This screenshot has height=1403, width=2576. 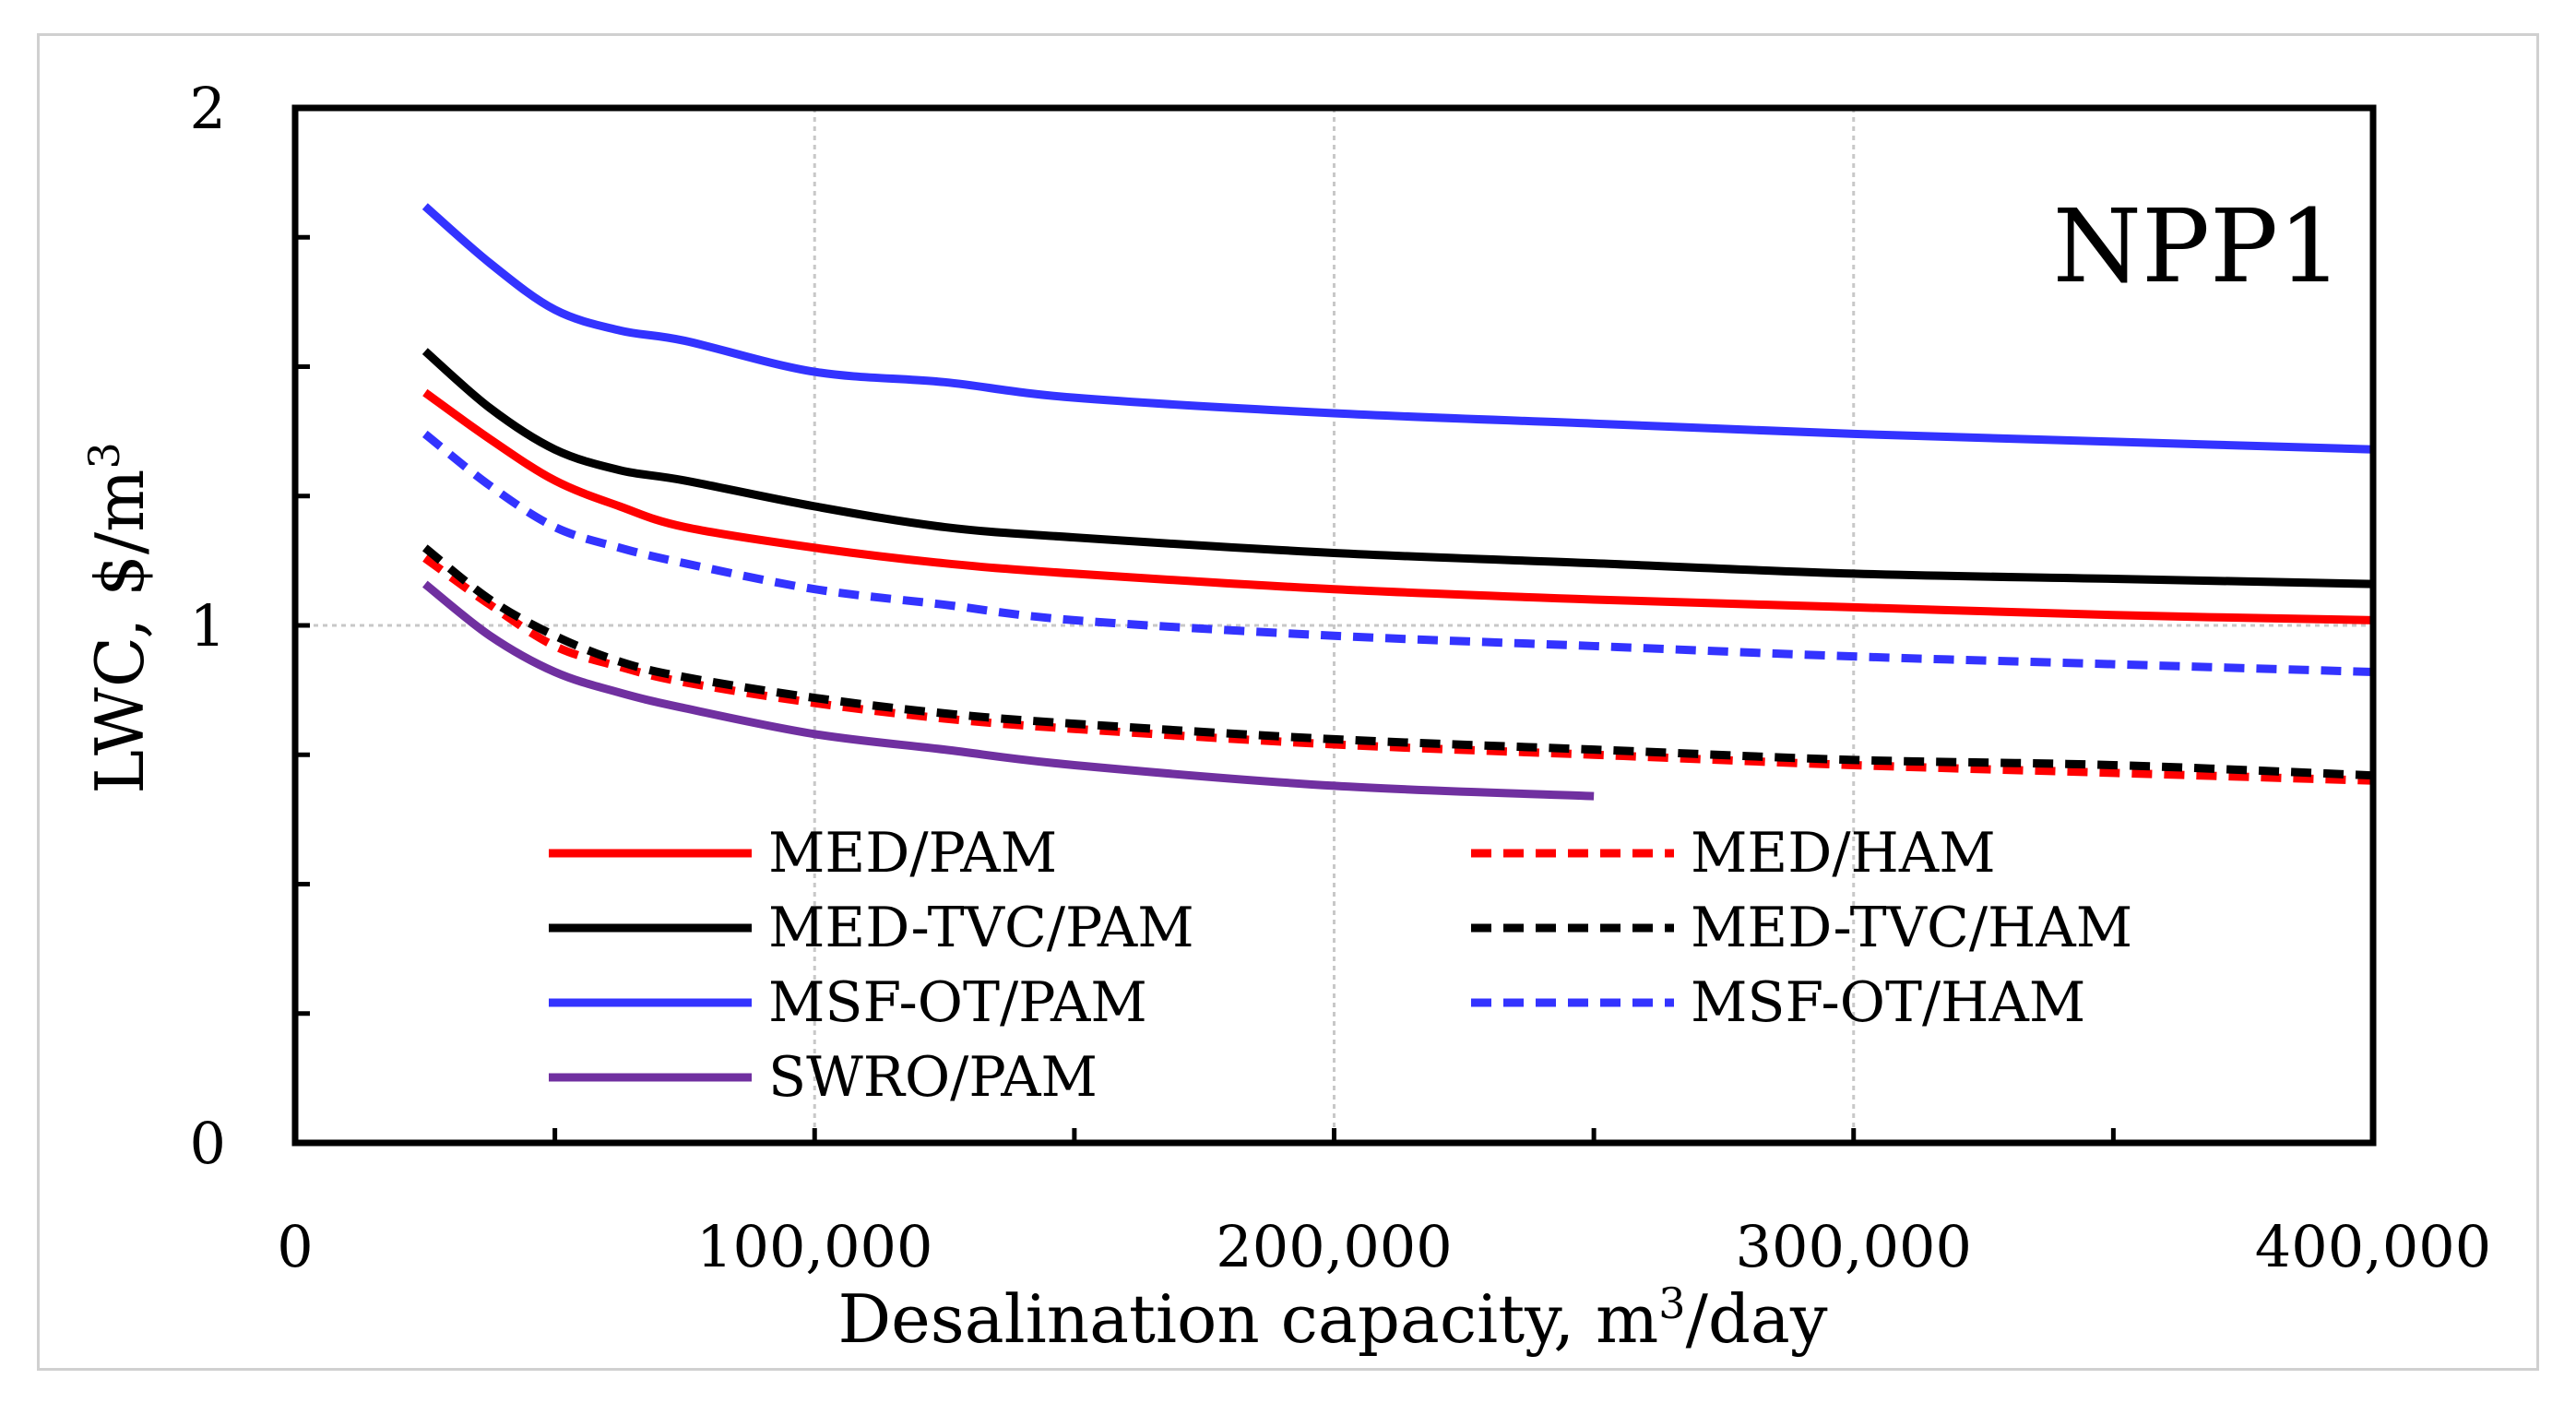 I want to click on legend-label: MED-TVC/HAM, so click(x=1911, y=928).